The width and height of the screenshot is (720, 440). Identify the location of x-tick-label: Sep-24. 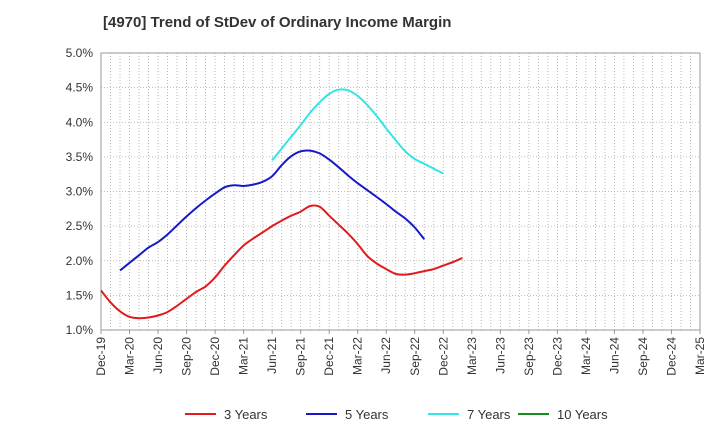
(643, 356).